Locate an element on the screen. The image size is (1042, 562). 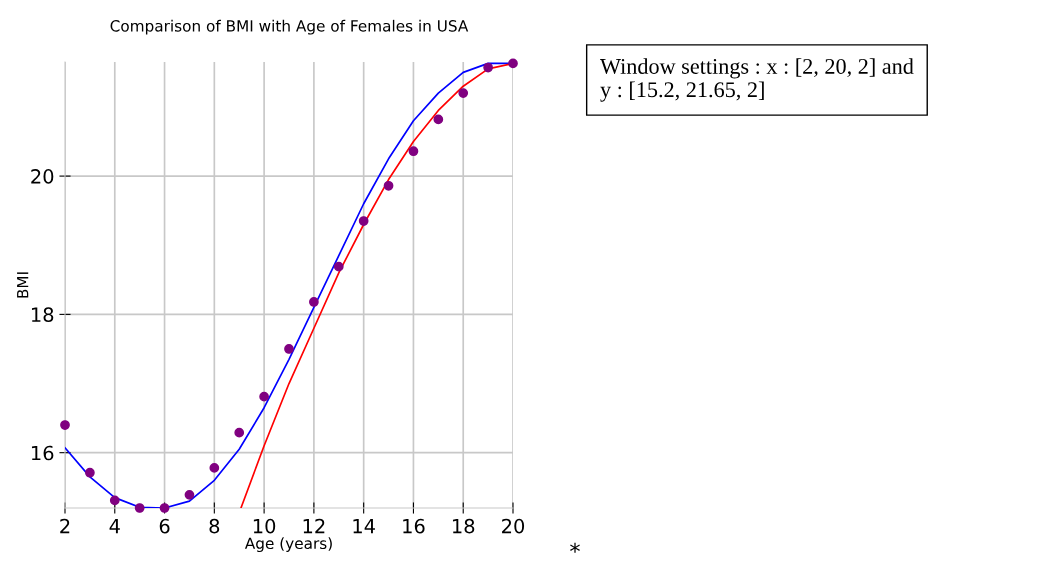
x-tick-label: 10 is located at coordinates (264, 526).